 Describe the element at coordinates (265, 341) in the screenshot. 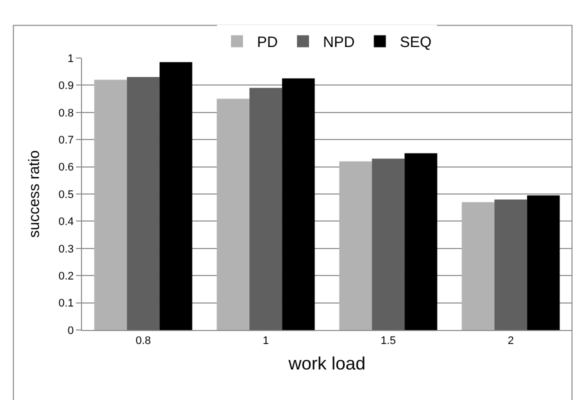

I see `x-tick-label: 1` at that location.